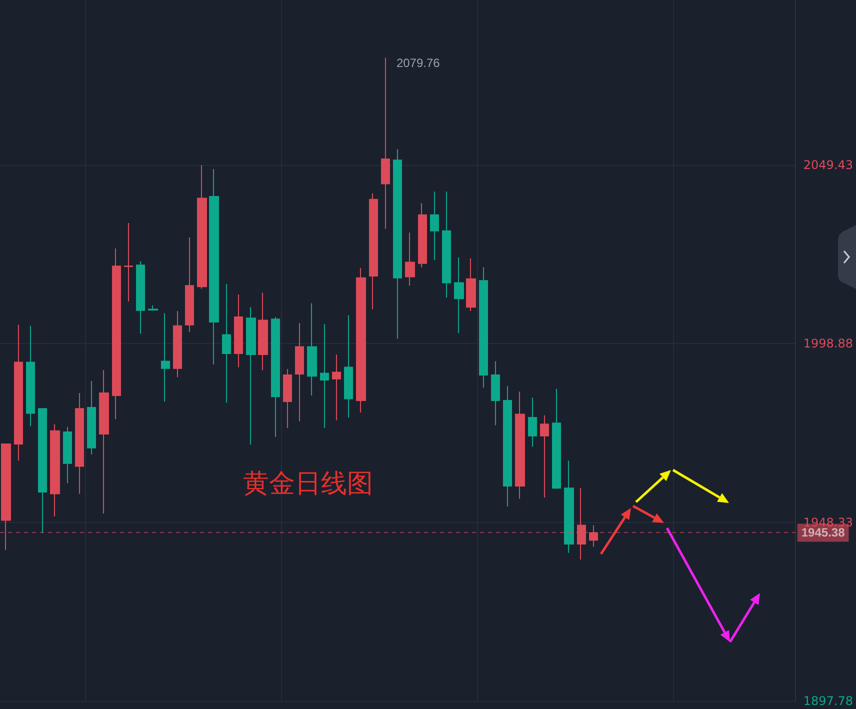 The width and height of the screenshot is (856, 709). What do you see at coordinates (308, 484) in the screenshot?
I see `text: 黄金日线图` at bounding box center [308, 484].